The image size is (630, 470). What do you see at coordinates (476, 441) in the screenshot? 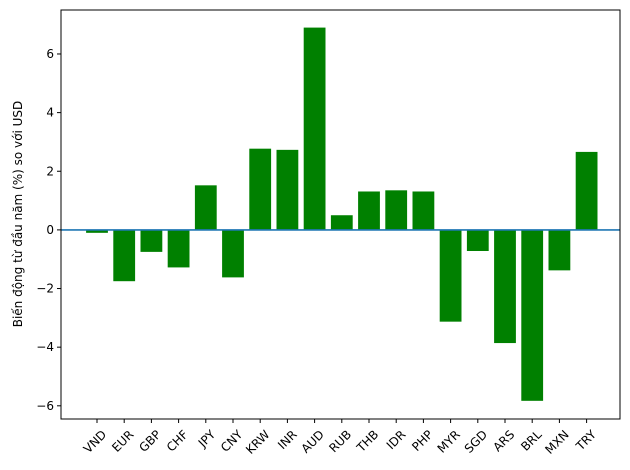
I see `x-tick-label-sgd: SGD` at bounding box center [476, 441].